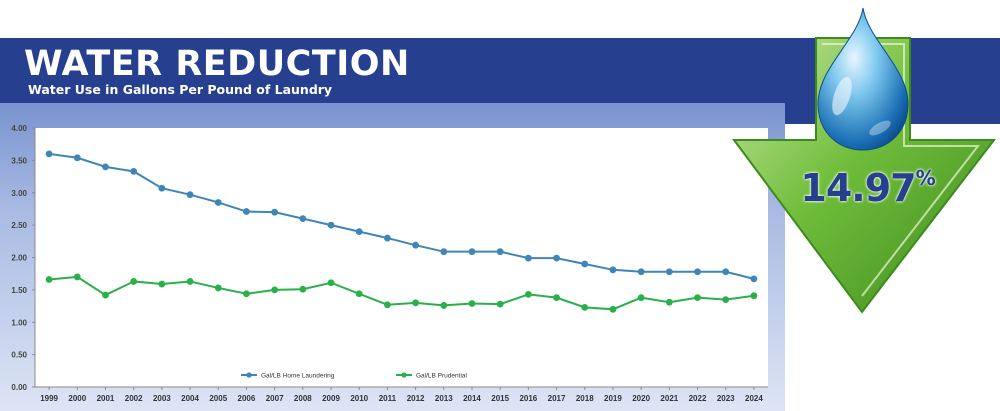 Image resolution: width=1000 pixels, height=411 pixels. I want to click on x-tick-label: 2003, so click(162, 398).